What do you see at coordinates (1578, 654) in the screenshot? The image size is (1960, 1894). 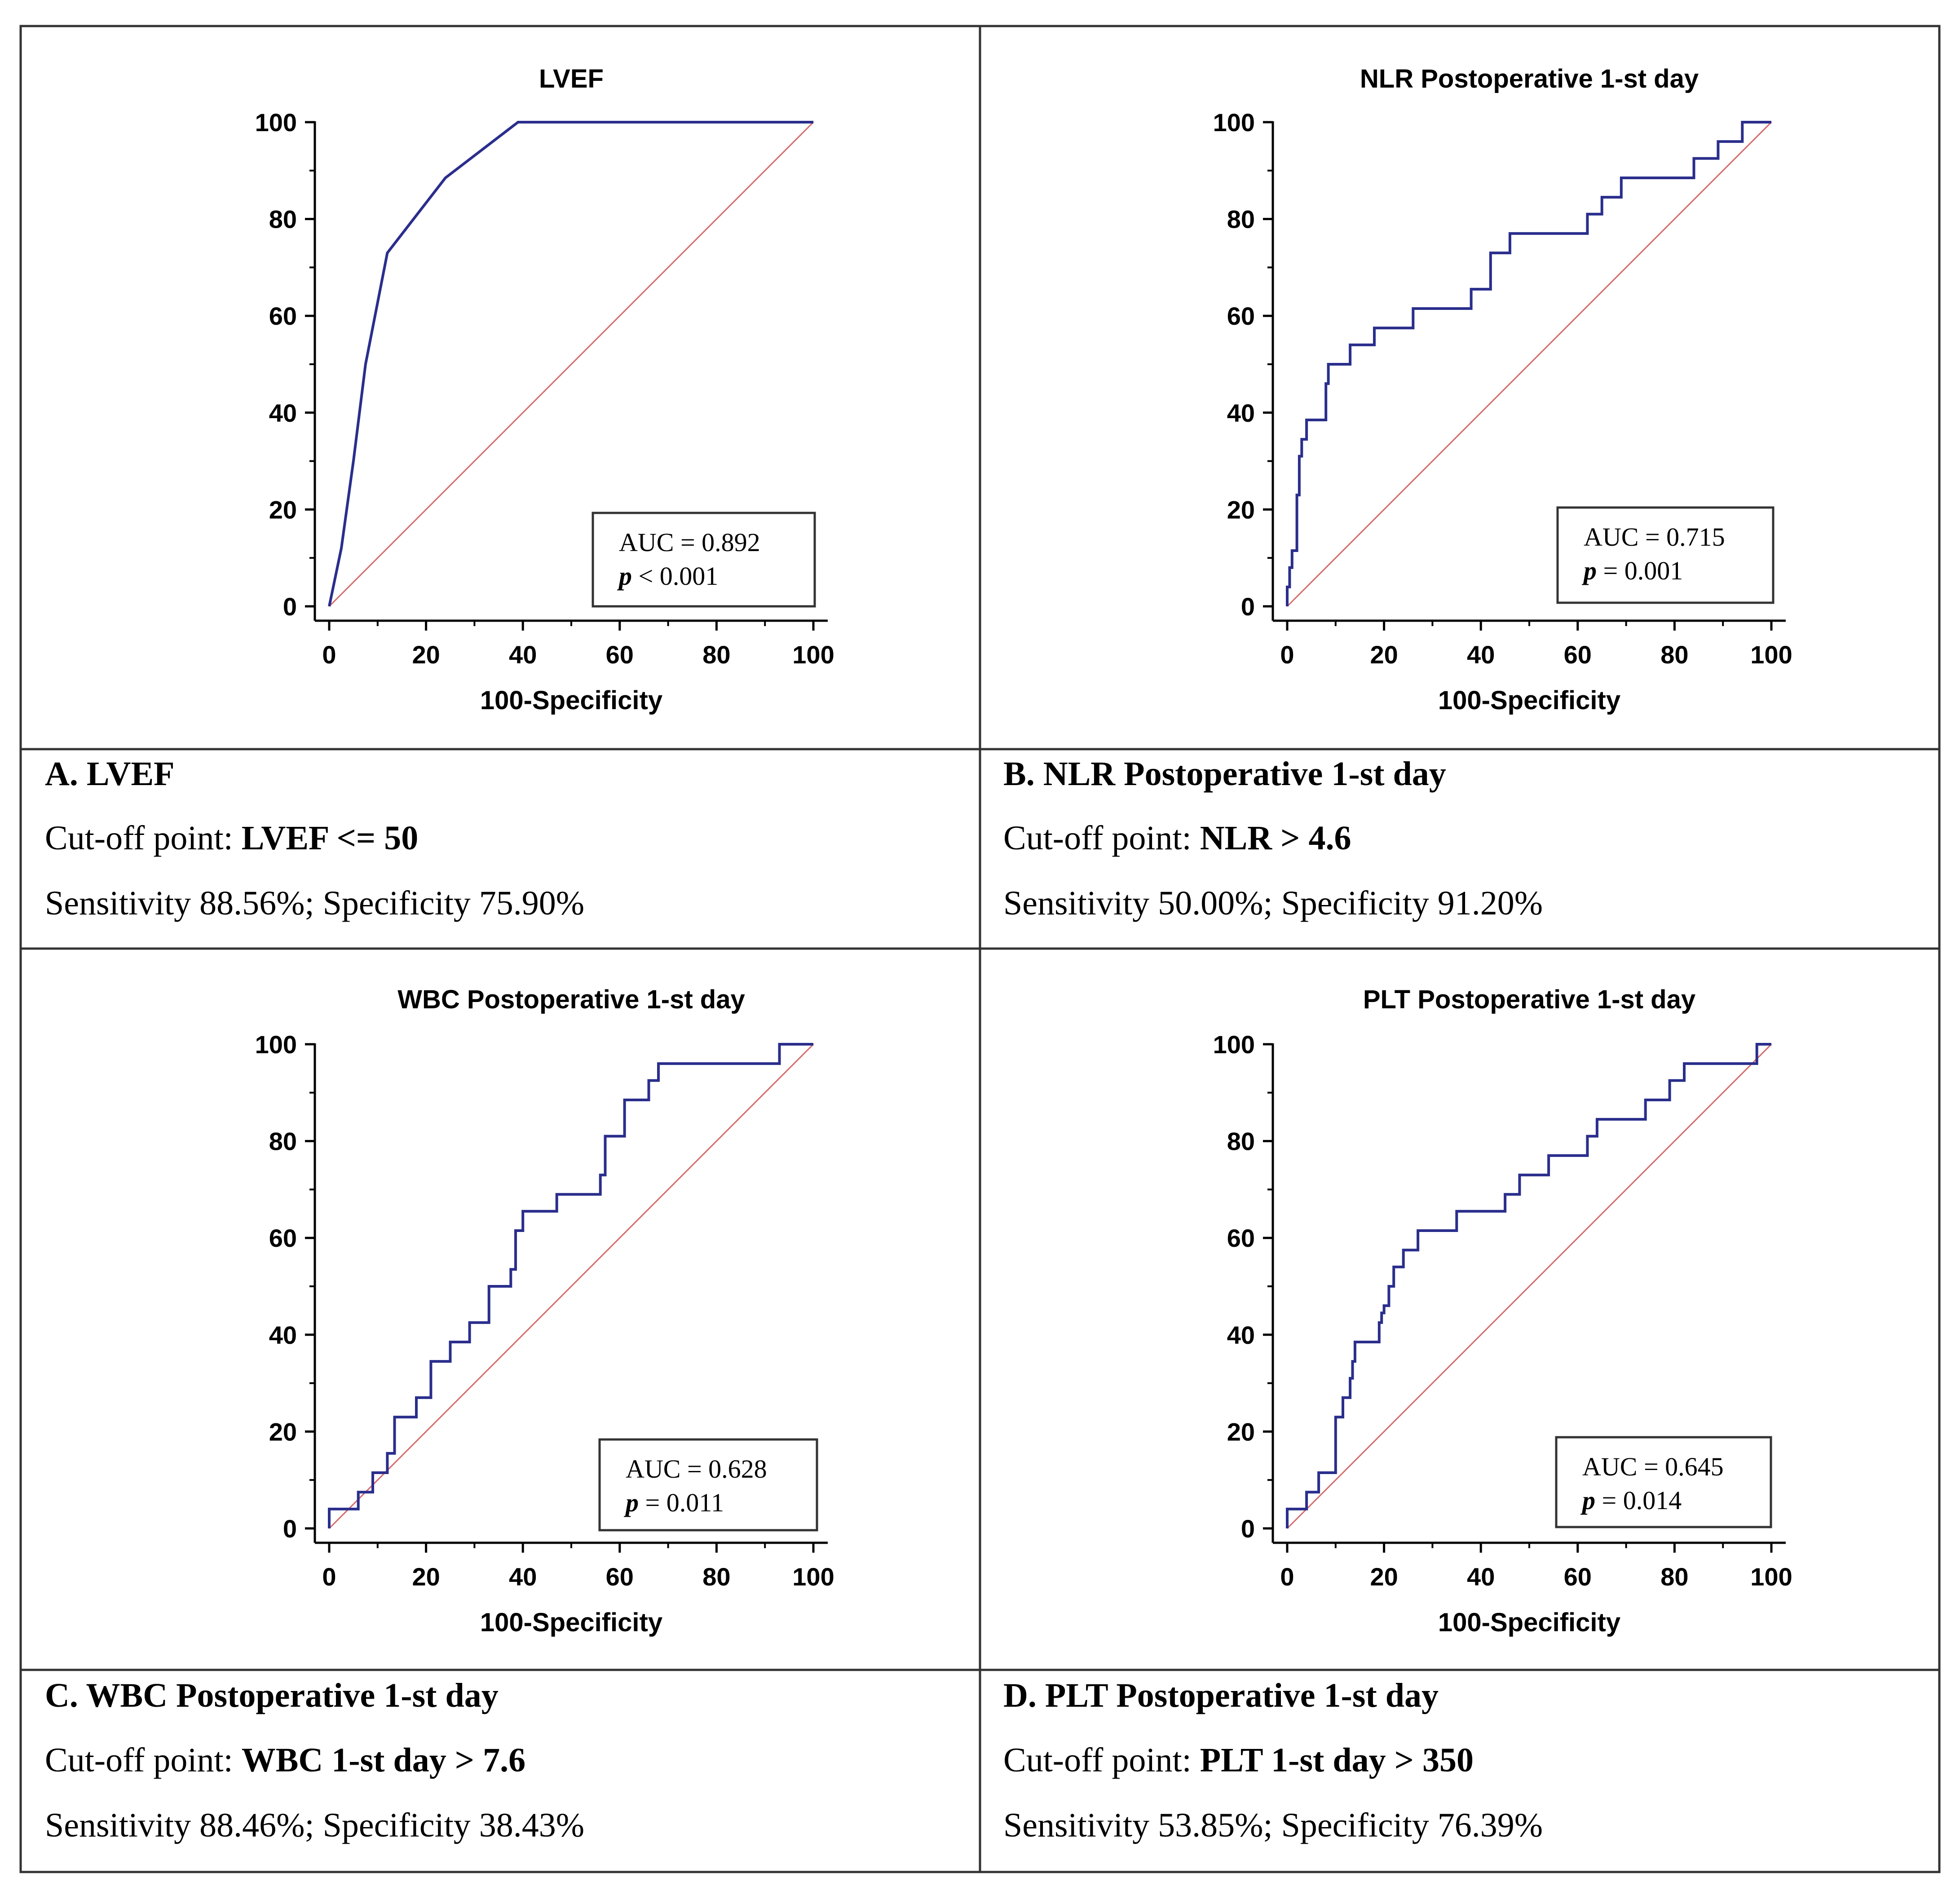 I see `x-tick-label-b: 60` at bounding box center [1578, 654].